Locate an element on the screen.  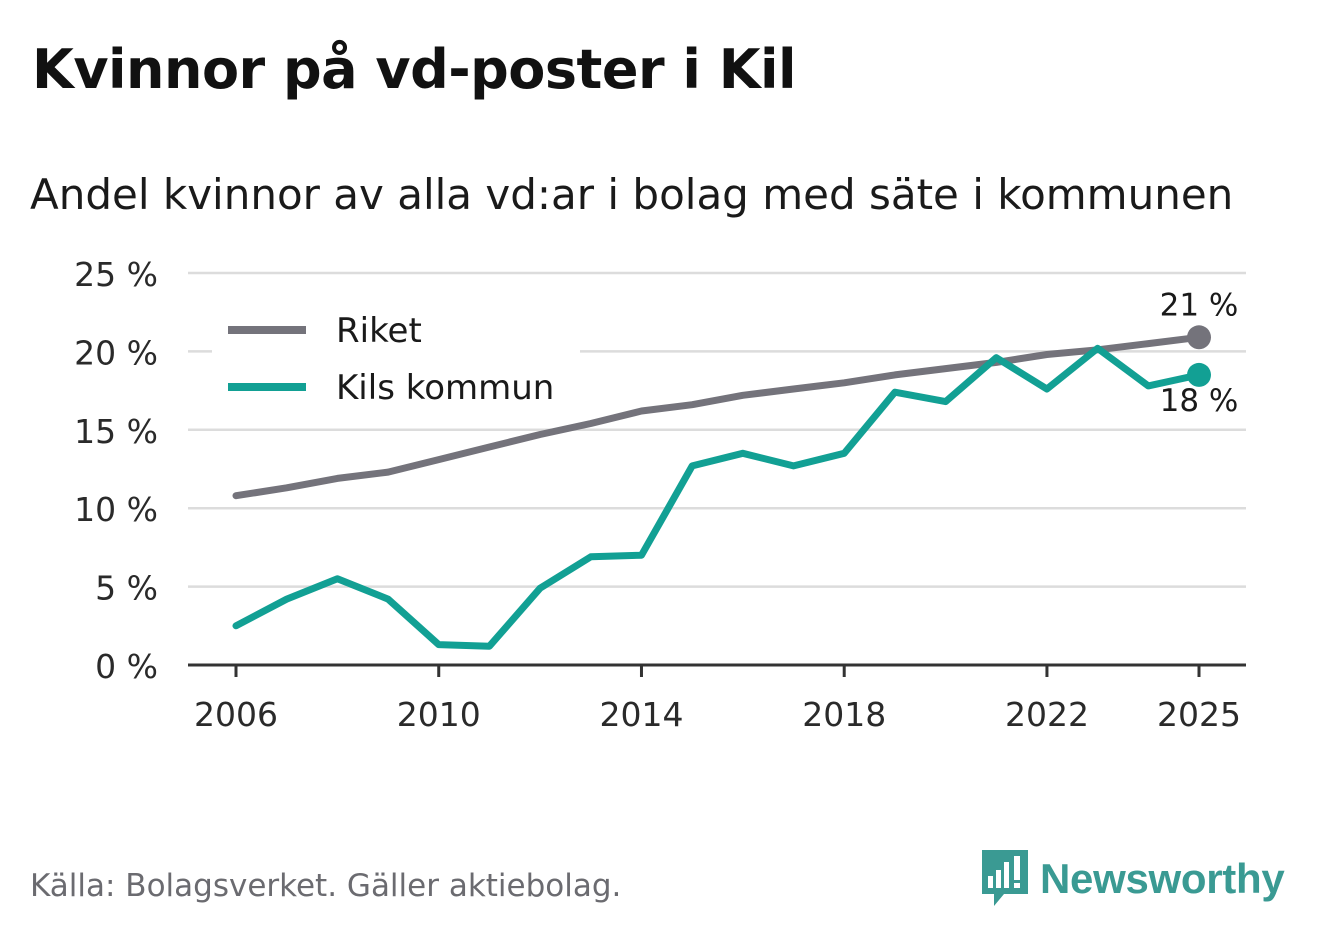
legend-background is located at coordinates (396, 356).